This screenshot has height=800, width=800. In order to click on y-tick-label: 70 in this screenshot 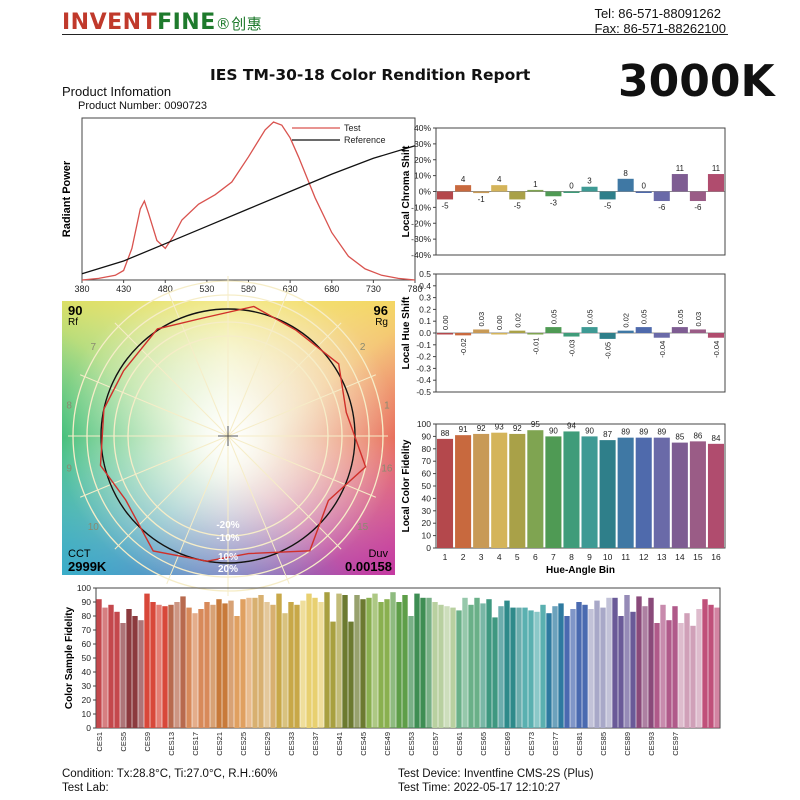, I will do `click(87, 630)`.